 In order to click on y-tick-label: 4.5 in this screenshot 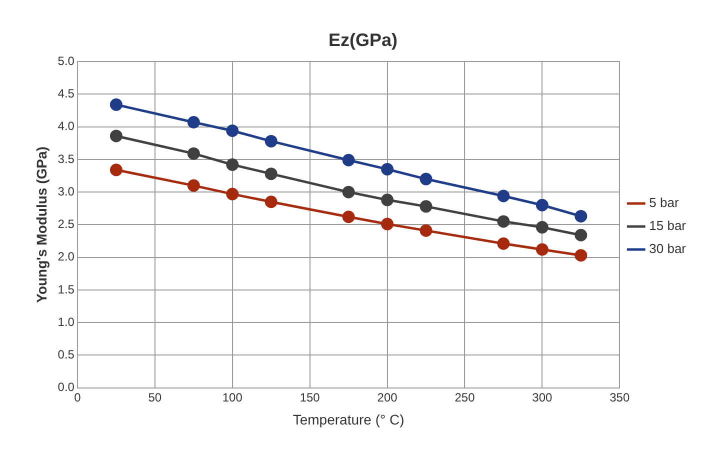, I will do `click(66, 93)`.